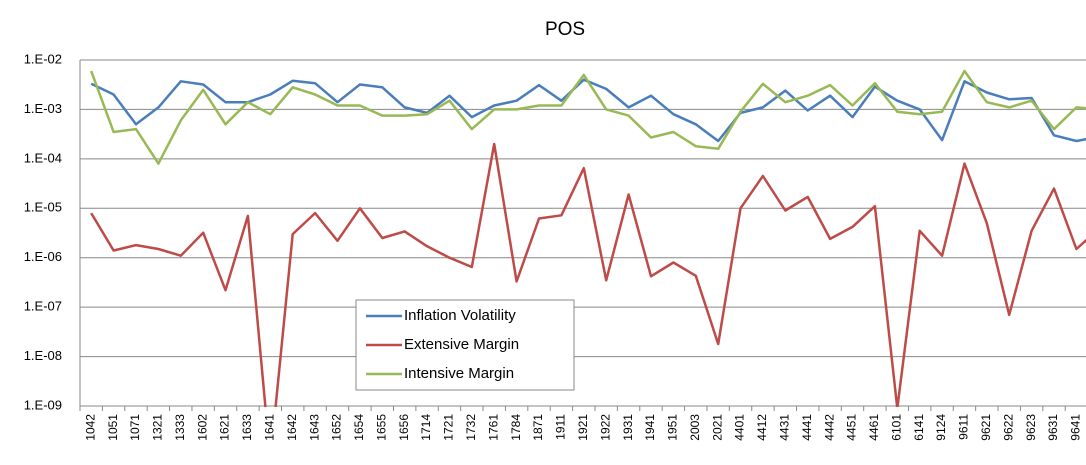 This screenshot has width=1086, height=465. What do you see at coordinates (269, 427) in the screenshot?
I see `x-tick-label: 1641` at bounding box center [269, 427].